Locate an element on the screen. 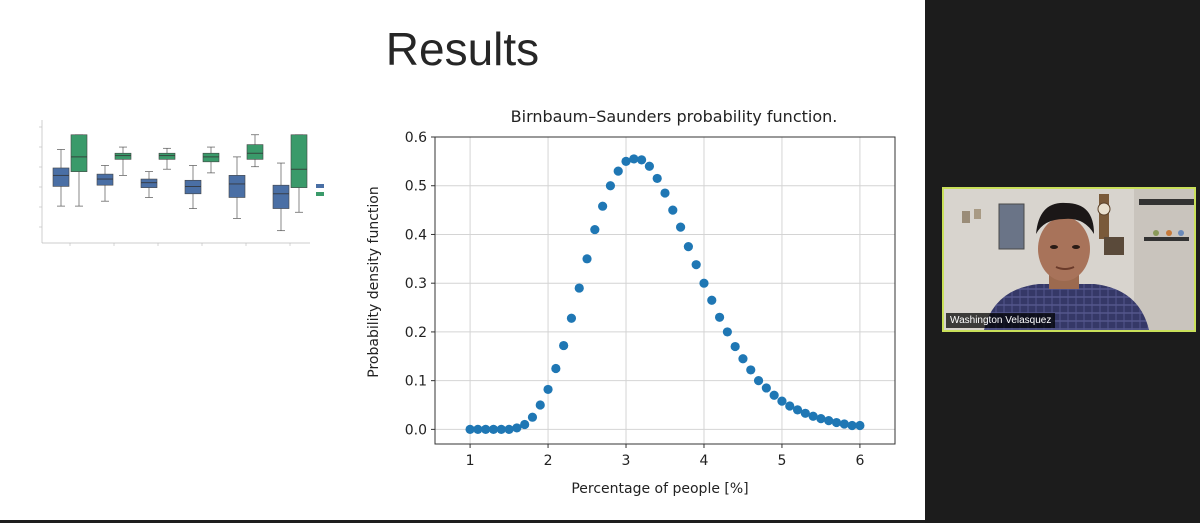 Image resolution: width=1200 pixels, height=523 pixels. participant-video-tile: Washington Velasquez is located at coordinates (1069, 259).